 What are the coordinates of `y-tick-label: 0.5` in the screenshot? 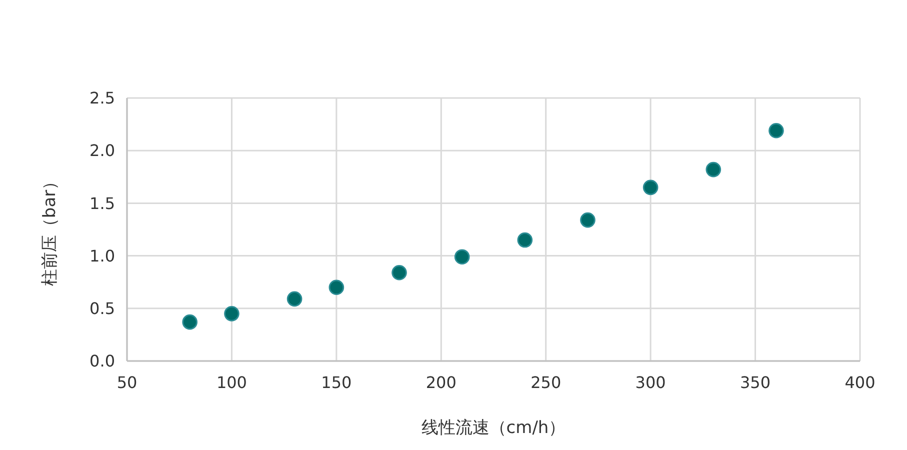 It's located at (102, 308).